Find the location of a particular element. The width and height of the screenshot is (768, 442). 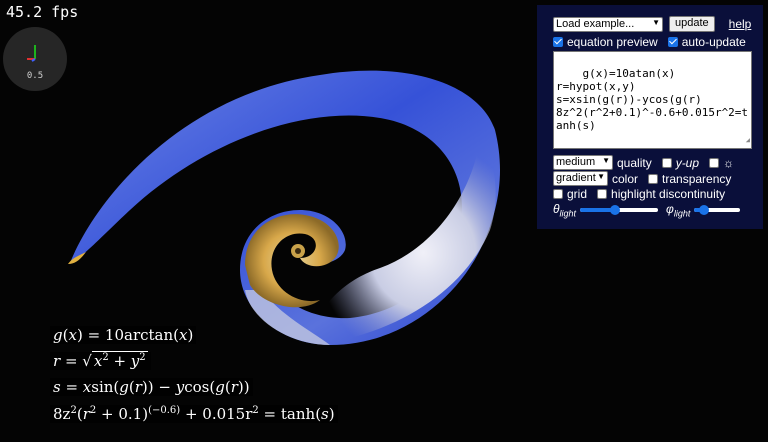

spiral-tip is located at coordinates (77, 258).